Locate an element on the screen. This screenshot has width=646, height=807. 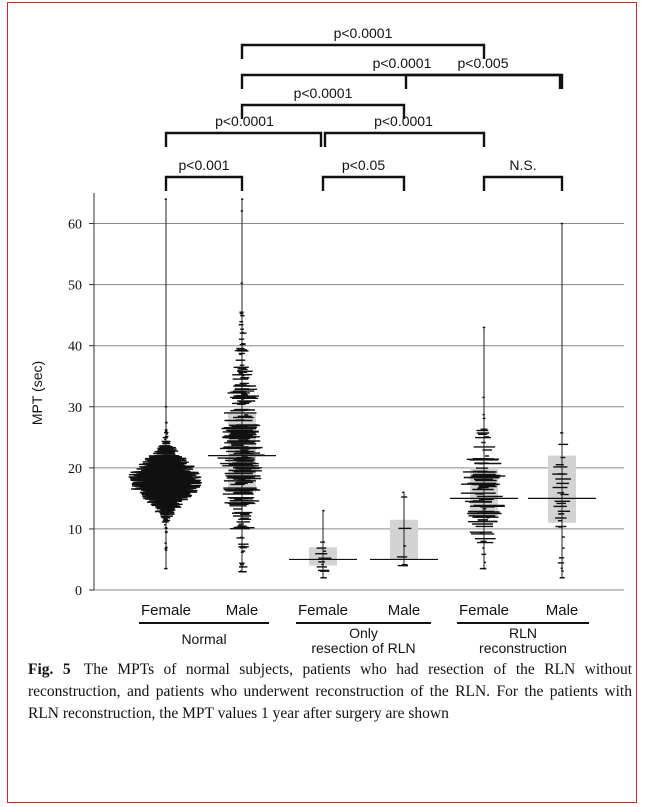
y-tick-label: 60 is located at coordinates (75, 225).